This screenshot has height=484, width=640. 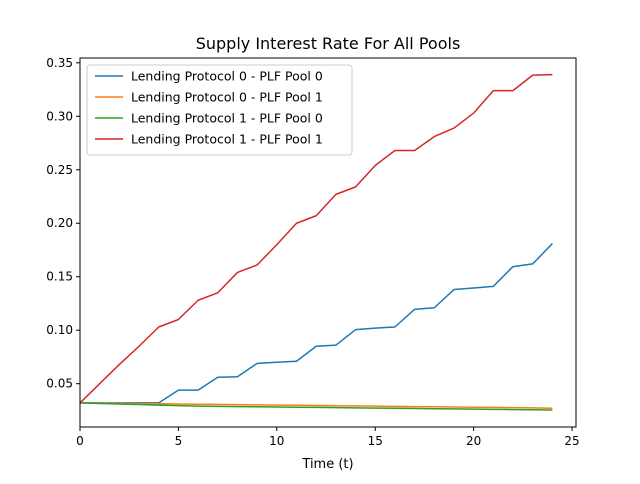 What do you see at coordinates (227, 97) in the screenshot?
I see `legend-label: Lending Protocol 0 - PLF Pool 1` at bounding box center [227, 97].